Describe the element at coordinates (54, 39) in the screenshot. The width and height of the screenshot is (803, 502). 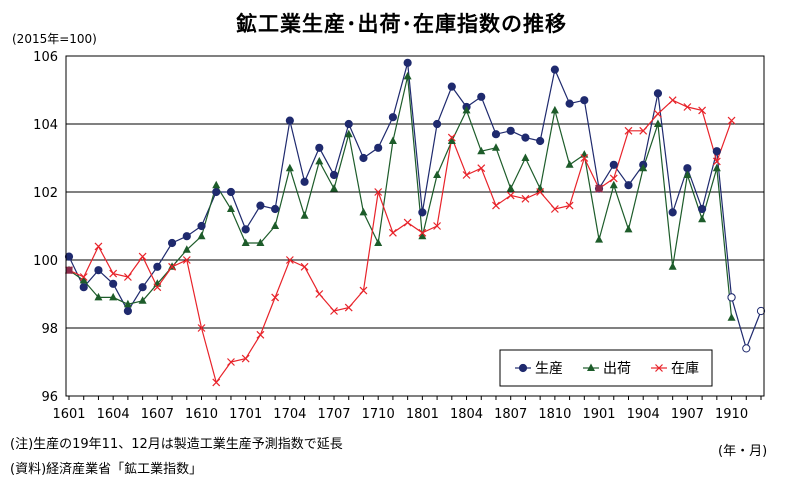
I see `y-unit-label: (2015年=100)` at that location.